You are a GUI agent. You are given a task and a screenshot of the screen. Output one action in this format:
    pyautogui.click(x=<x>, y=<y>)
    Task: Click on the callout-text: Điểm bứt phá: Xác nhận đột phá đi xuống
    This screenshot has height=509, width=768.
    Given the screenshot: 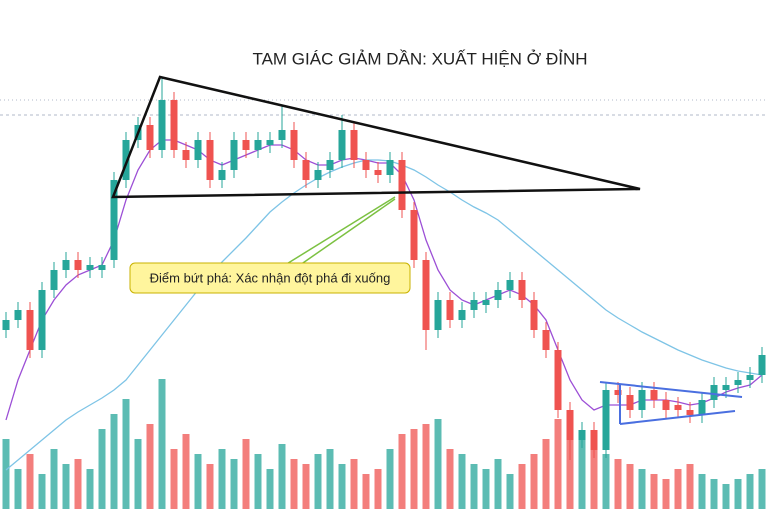 What is the action you would take?
    pyautogui.click(x=270, y=277)
    